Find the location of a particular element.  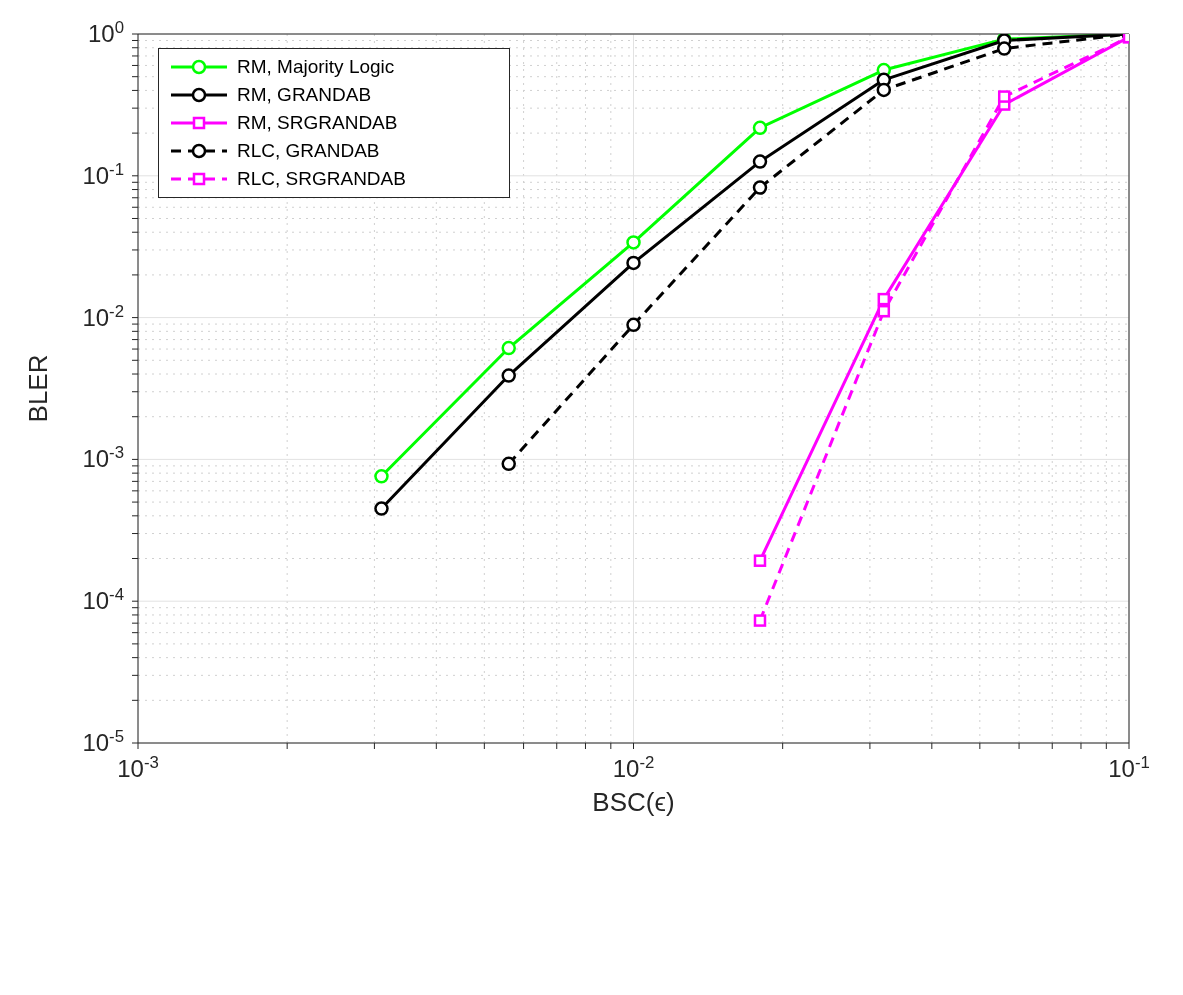

y-tick-label: 10$^{-2}$ is located at coordinates (103, 316).